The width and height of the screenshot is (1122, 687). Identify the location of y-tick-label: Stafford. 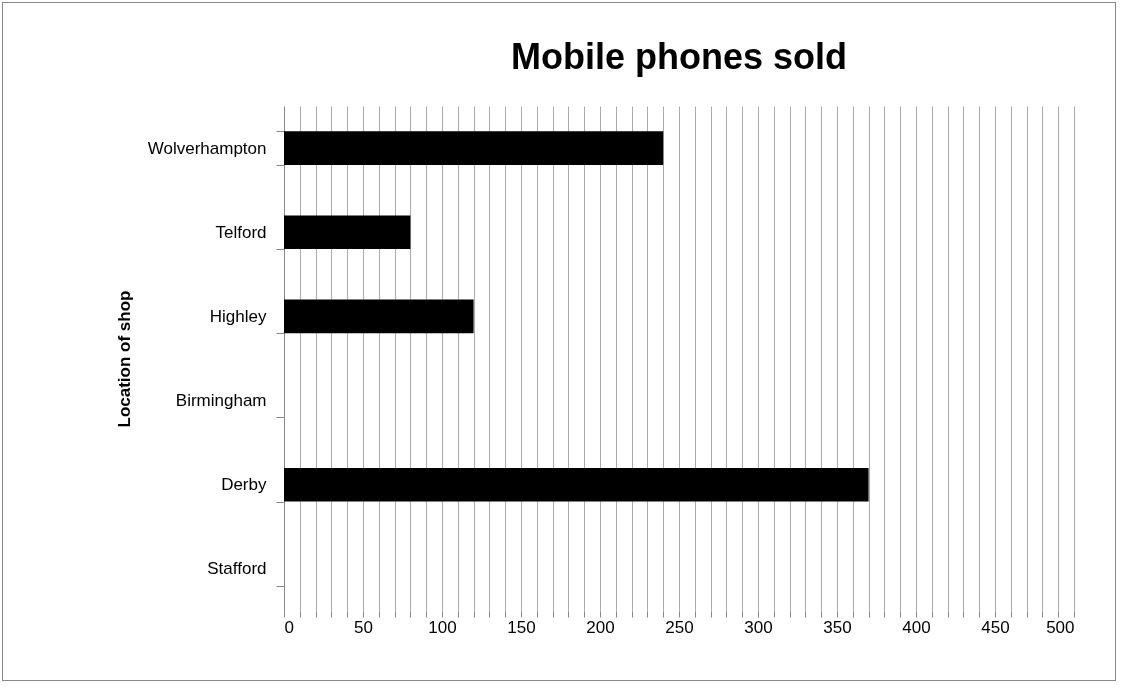
(237, 569).